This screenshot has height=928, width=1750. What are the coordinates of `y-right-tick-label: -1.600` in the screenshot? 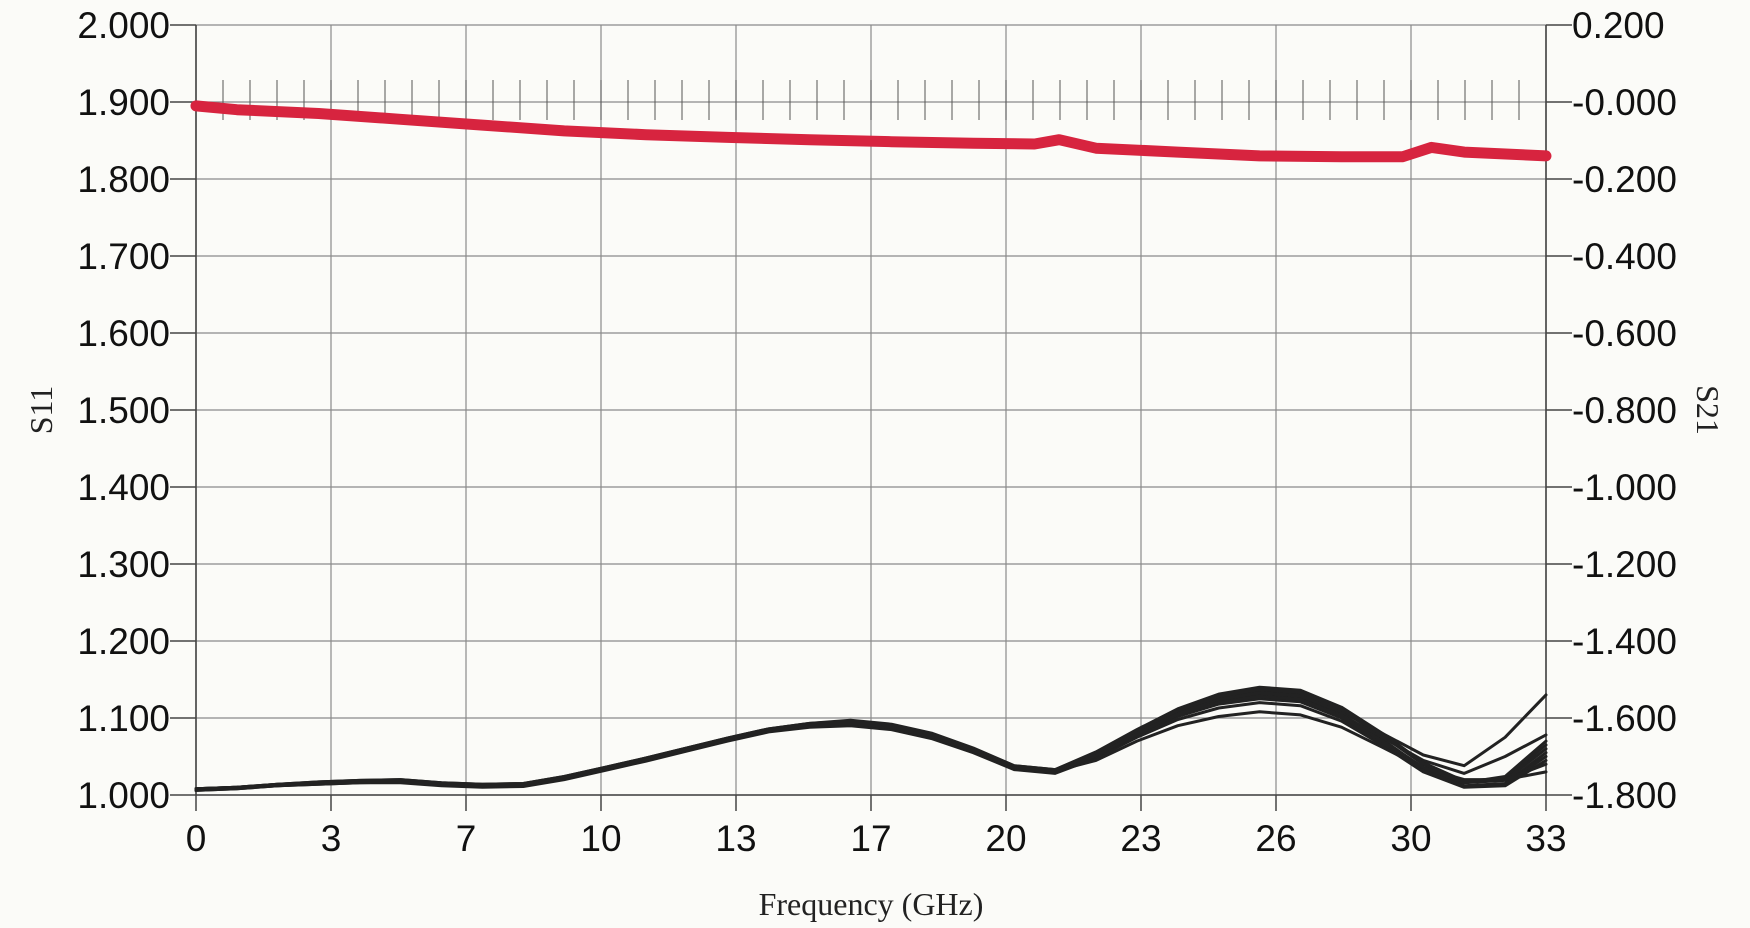 It's located at (1624, 718).